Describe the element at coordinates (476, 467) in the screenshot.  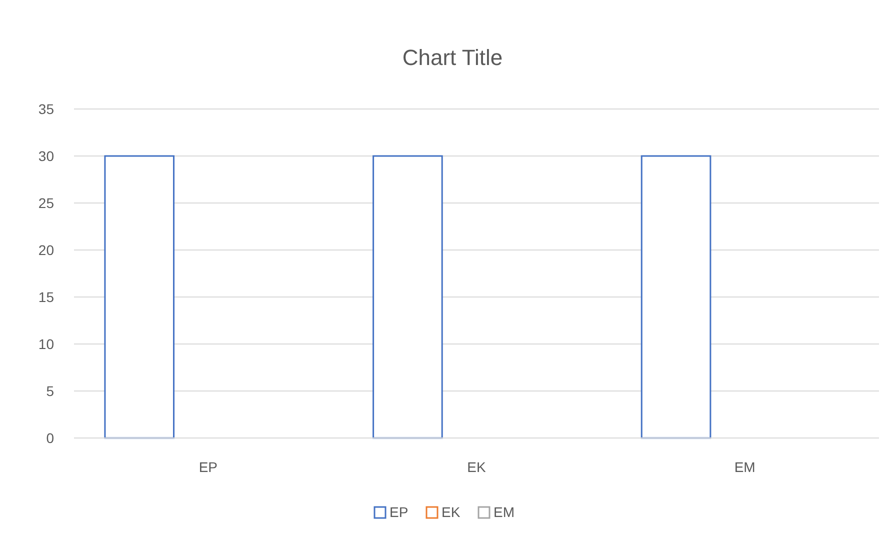
I see `x-tick-label: EK` at that location.